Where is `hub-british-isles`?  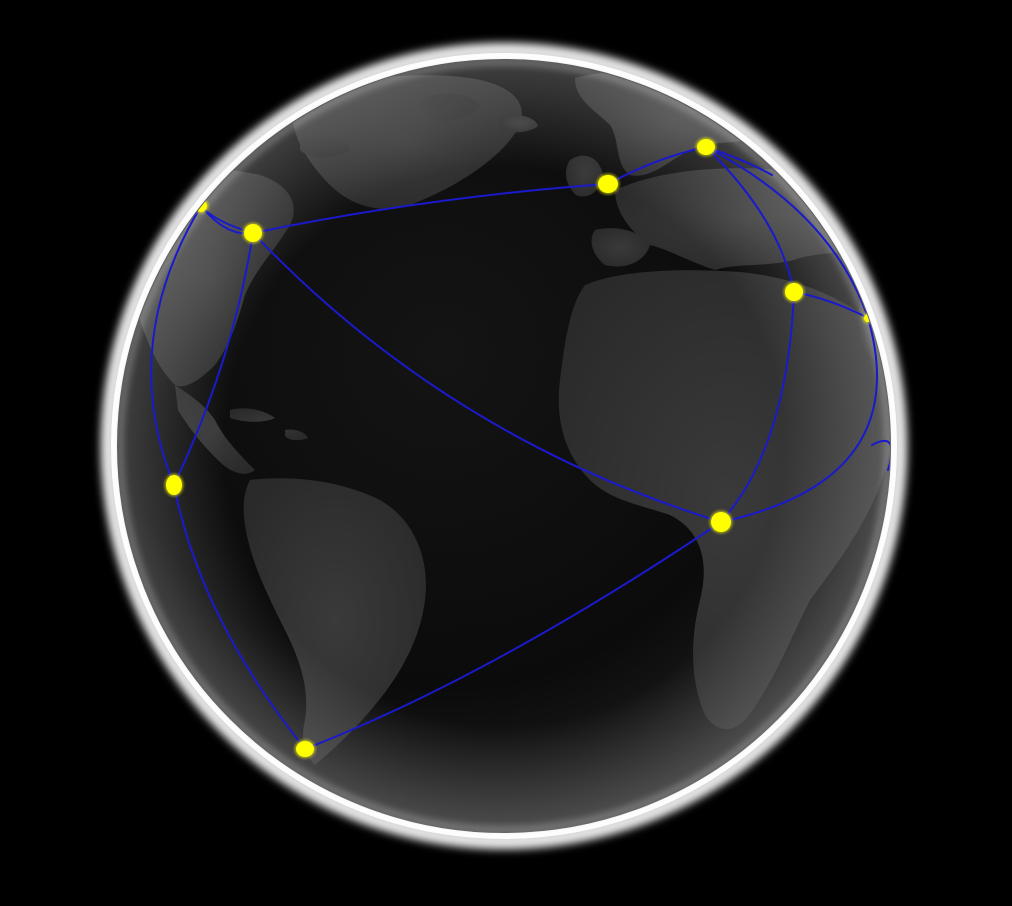 hub-british-isles is located at coordinates (608, 184).